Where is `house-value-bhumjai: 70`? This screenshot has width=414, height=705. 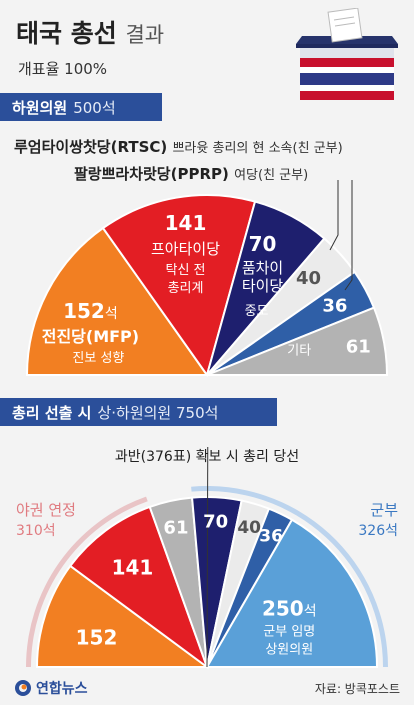
house-value-bhumjai: 70 is located at coordinates (263, 244).